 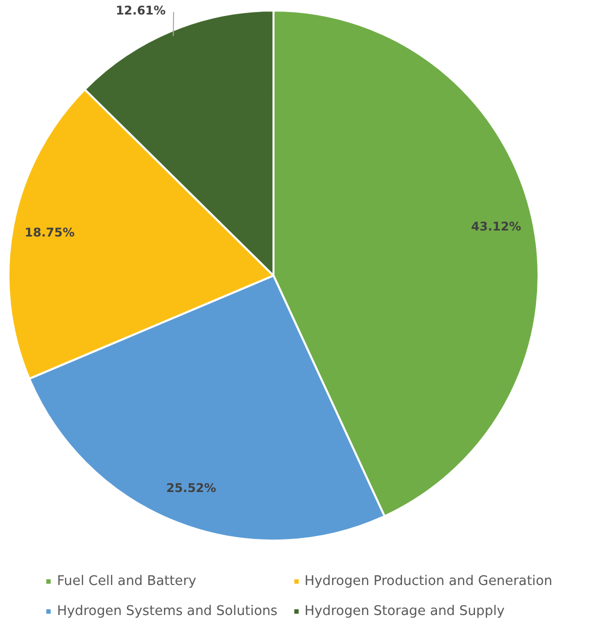 What do you see at coordinates (496, 227) in the screenshot?
I see `data-label: 43.12%` at bounding box center [496, 227].